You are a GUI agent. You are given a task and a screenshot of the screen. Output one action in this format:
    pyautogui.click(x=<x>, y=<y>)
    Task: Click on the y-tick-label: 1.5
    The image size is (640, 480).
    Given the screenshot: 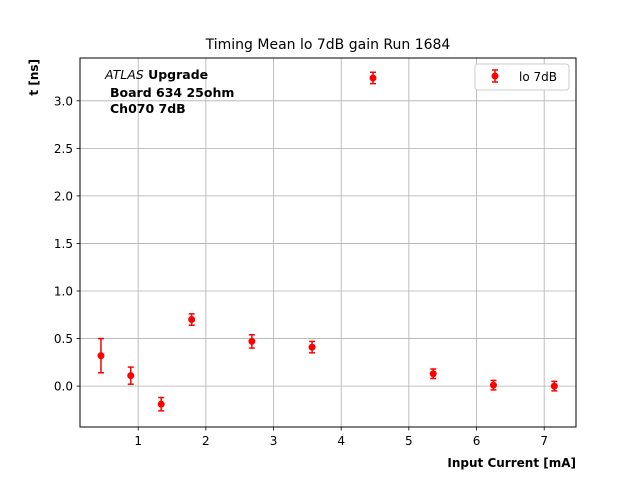 What is the action you would take?
    pyautogui.click(x=63, y=244)
    